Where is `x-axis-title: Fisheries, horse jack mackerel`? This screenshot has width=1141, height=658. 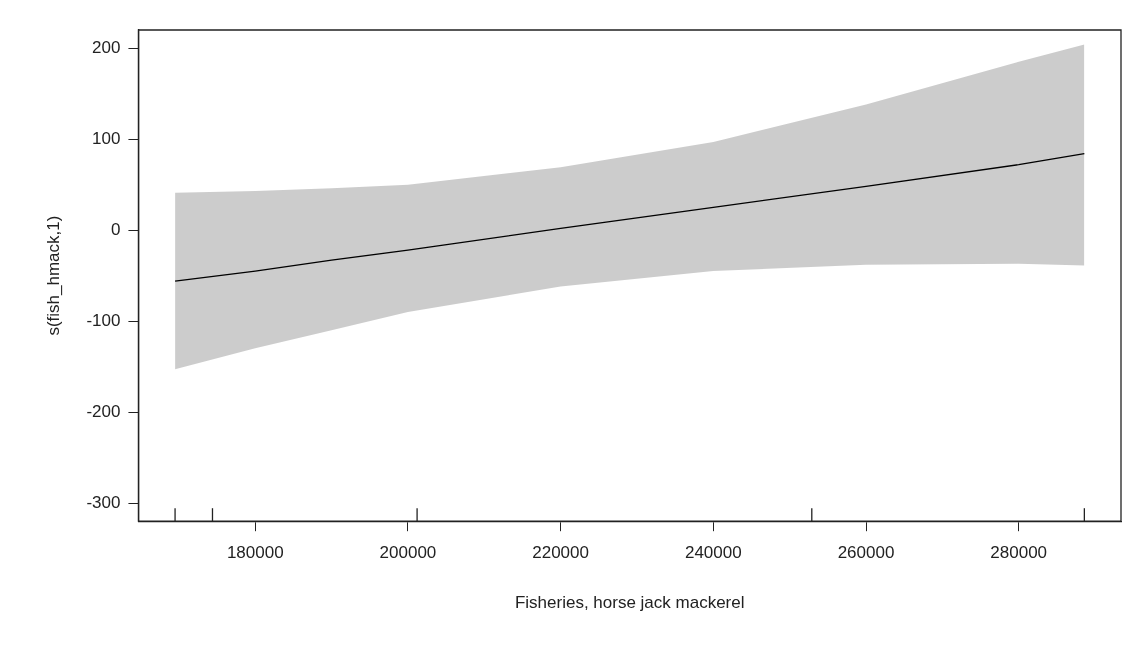
x-axis-title: Fisheries, horse jack mackerel is located at coordinates (629, 603).